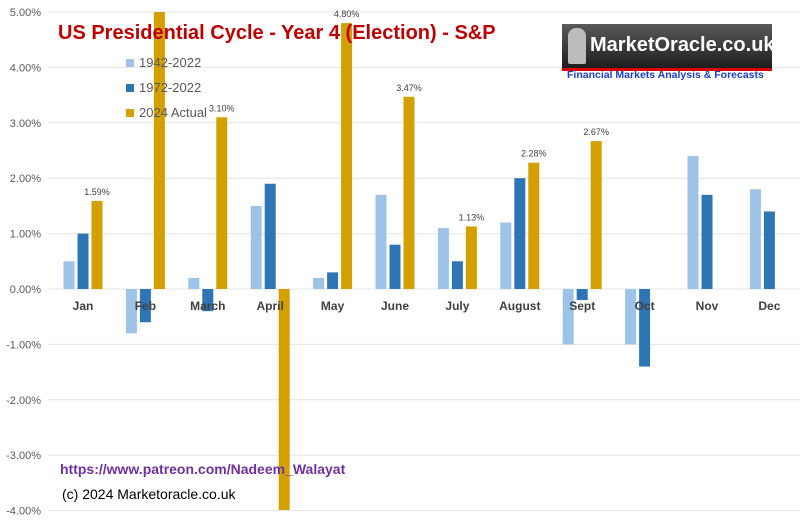 This screenshot has width=800, height=525. What do you see at coordinates (23, 512) in the screenshot?
I see `y-tick-label: -4.00%` at bounding box center [23, 512].